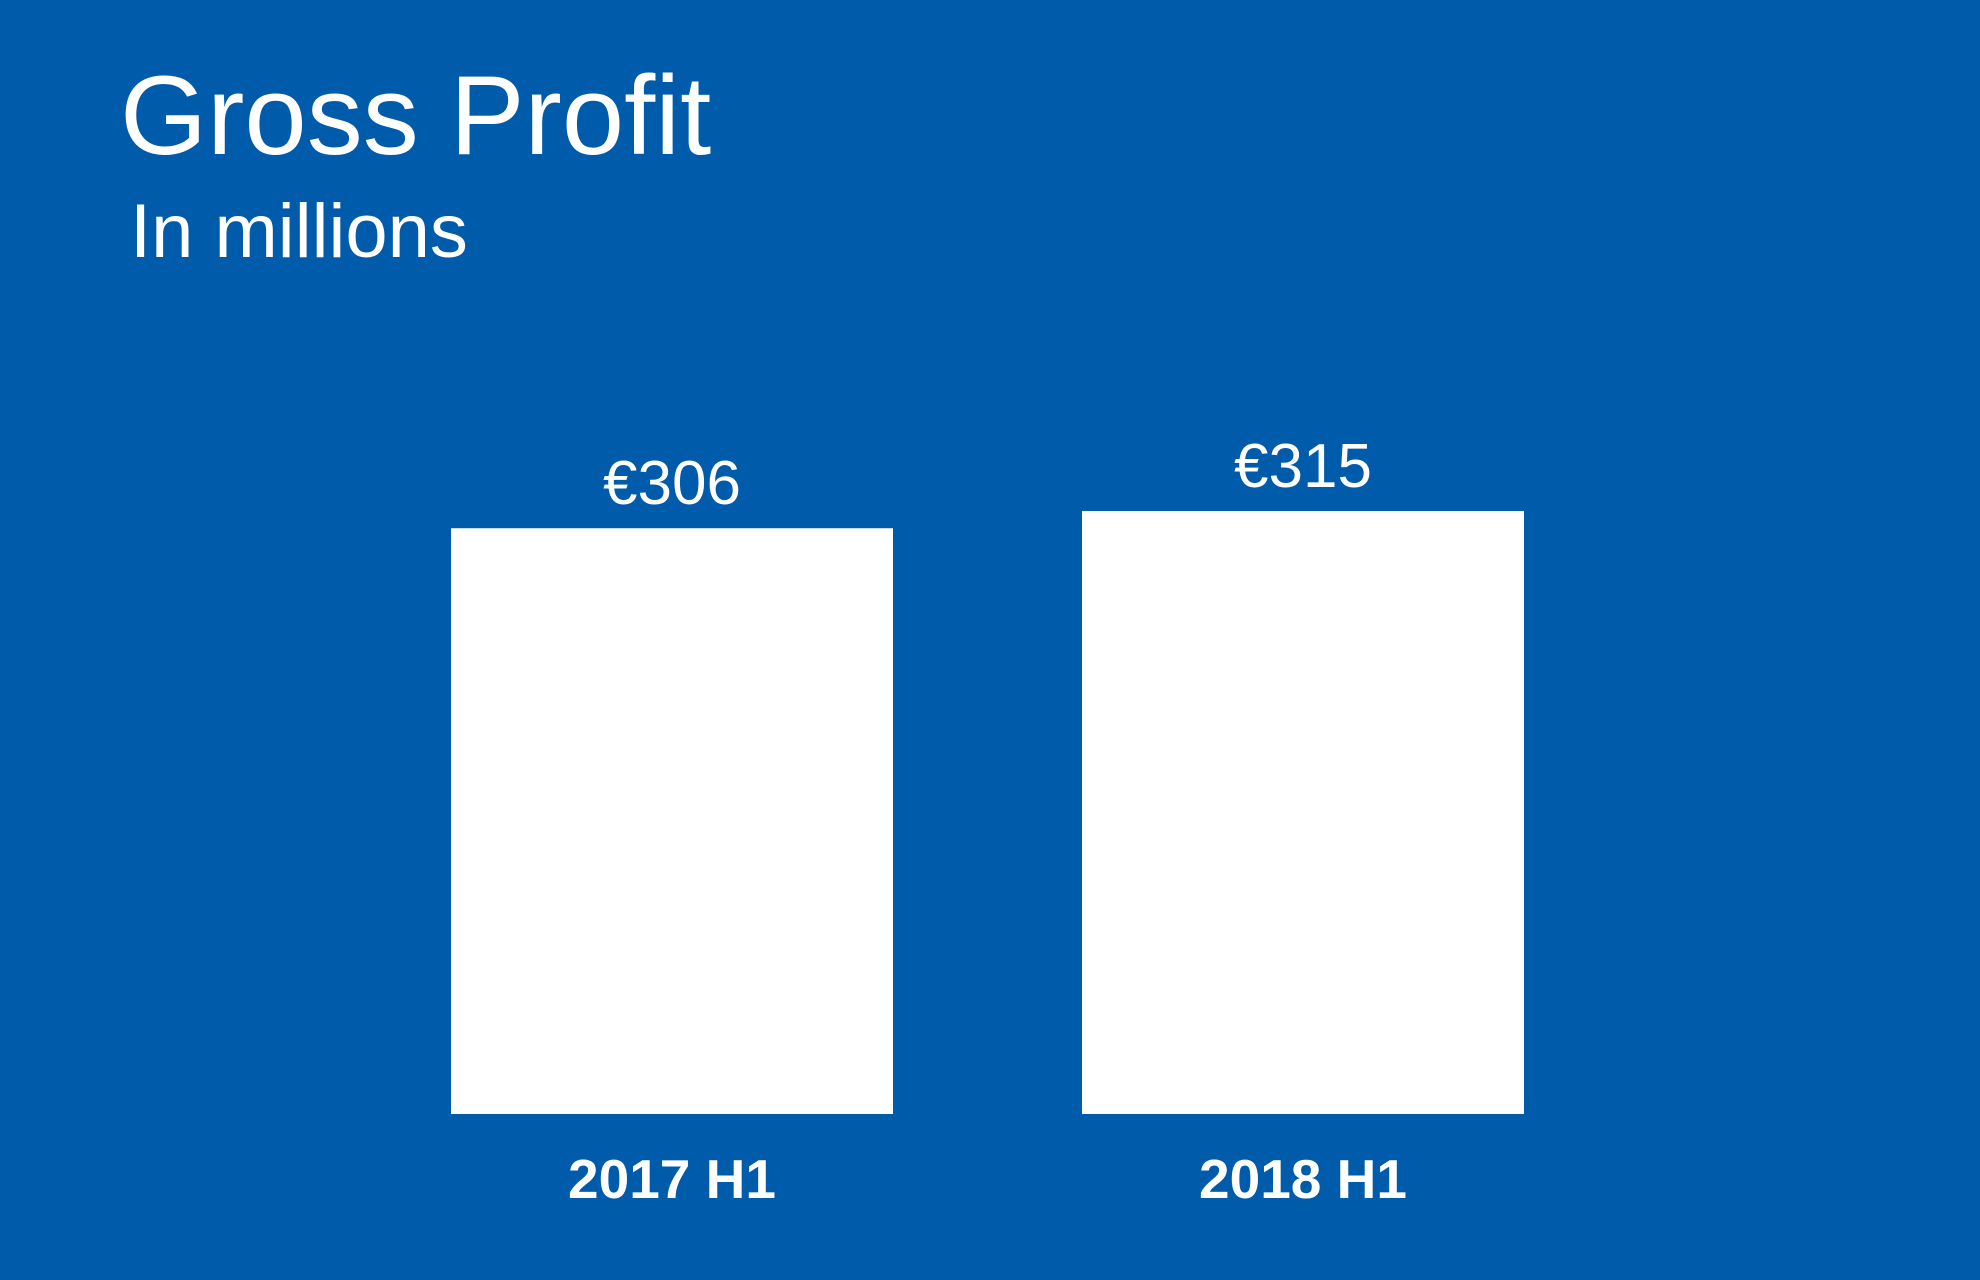 The height and width of the screenshot is (1280, 1980). What do you see at coordinates (1303, 466) in the screenshot?
I see `value-label: €315` at bounding box center [1303, 466].